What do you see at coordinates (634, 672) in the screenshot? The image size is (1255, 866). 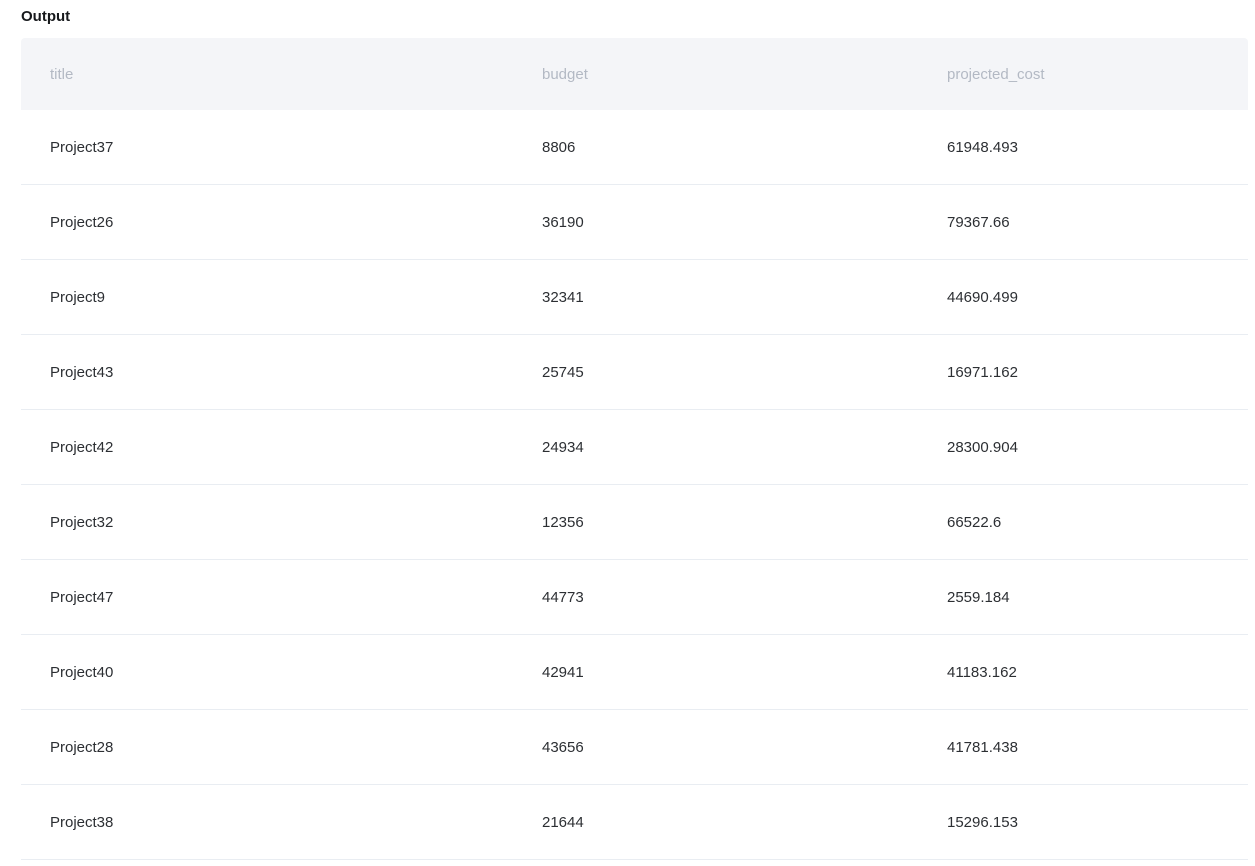 I see `table-row: Project40 42941 41183.162` at bounding box center [634, 672].